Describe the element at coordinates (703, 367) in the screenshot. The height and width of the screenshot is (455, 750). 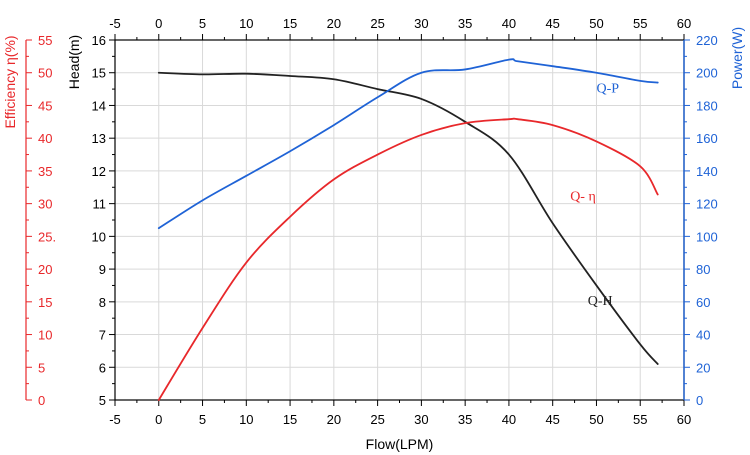
I see `power-tick-label: 20` at that location.